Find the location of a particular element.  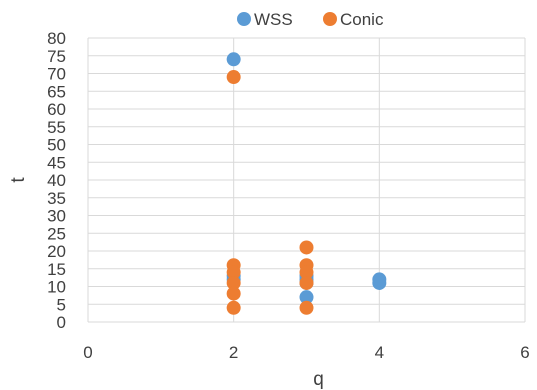

y-tick-label: 35 is located at coordinates (56, 198).